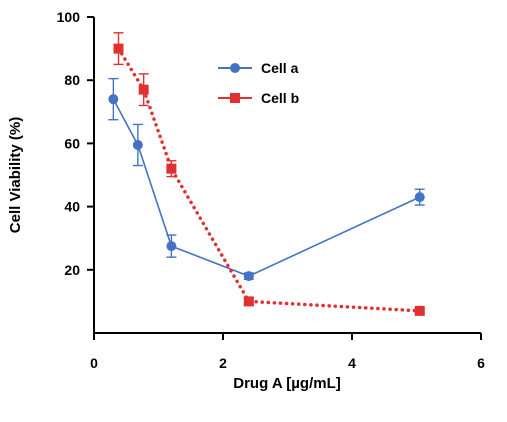 This screenshot has width=507, height=422. Describe the element at coordinates (94, 363) in the screenshot. I see `x-tick-label: 0` at that location.